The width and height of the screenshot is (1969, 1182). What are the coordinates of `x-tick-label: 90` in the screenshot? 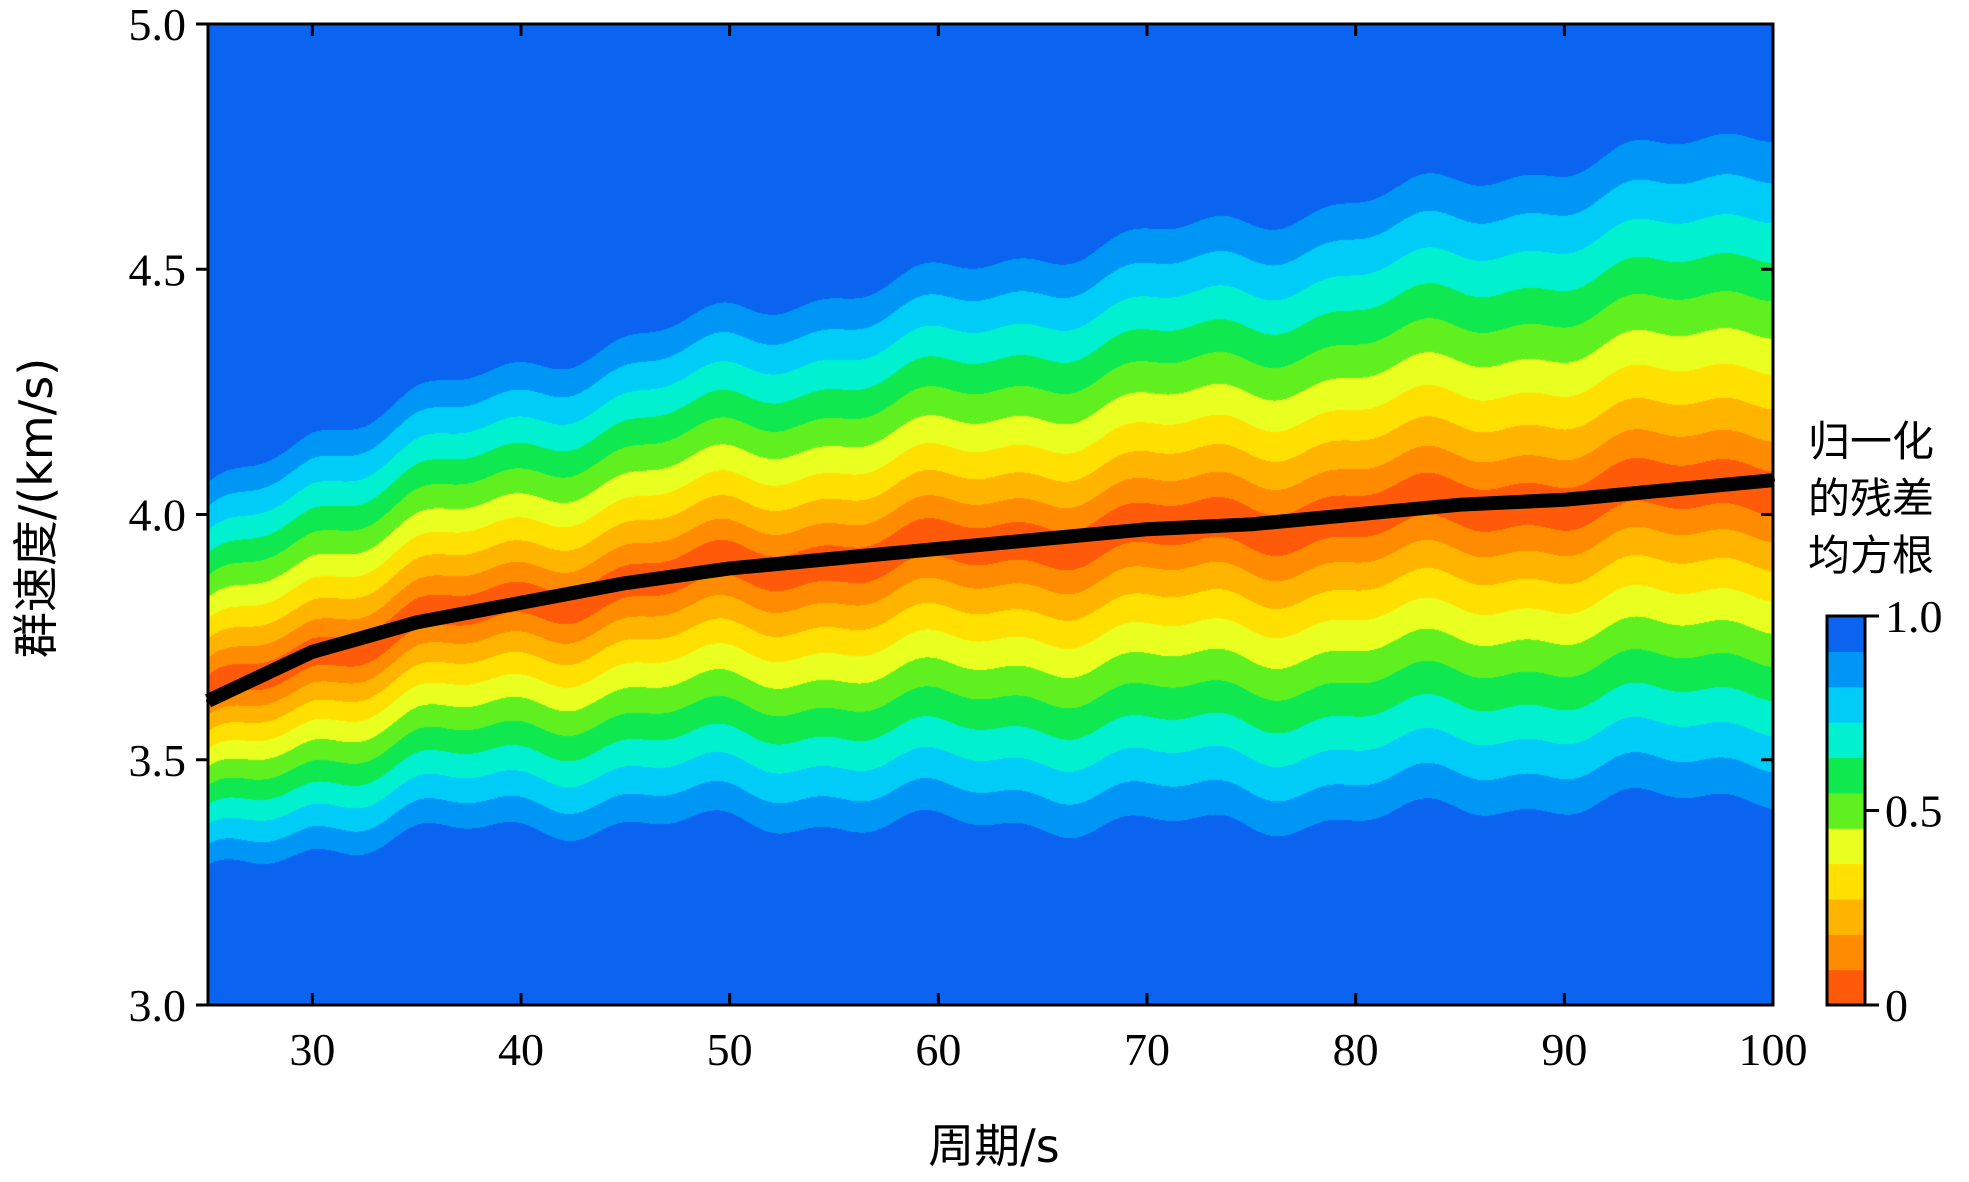 It's located at (1564, 1049).